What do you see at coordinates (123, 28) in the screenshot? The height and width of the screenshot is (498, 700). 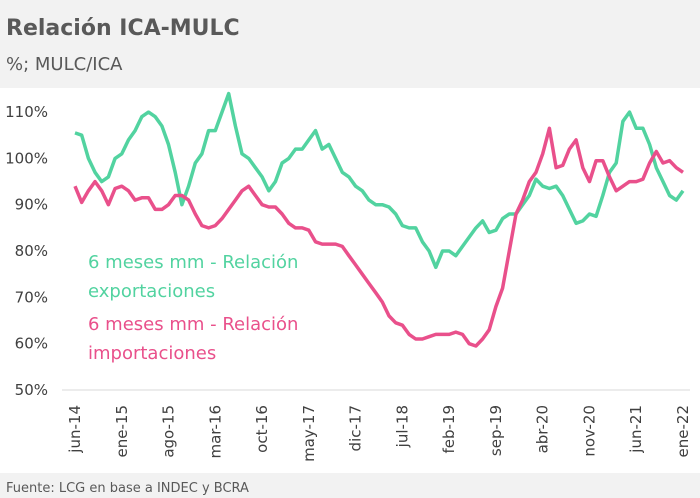 I see `chart-title: Relación ICA-MULC` at bounding box center [123, 28].